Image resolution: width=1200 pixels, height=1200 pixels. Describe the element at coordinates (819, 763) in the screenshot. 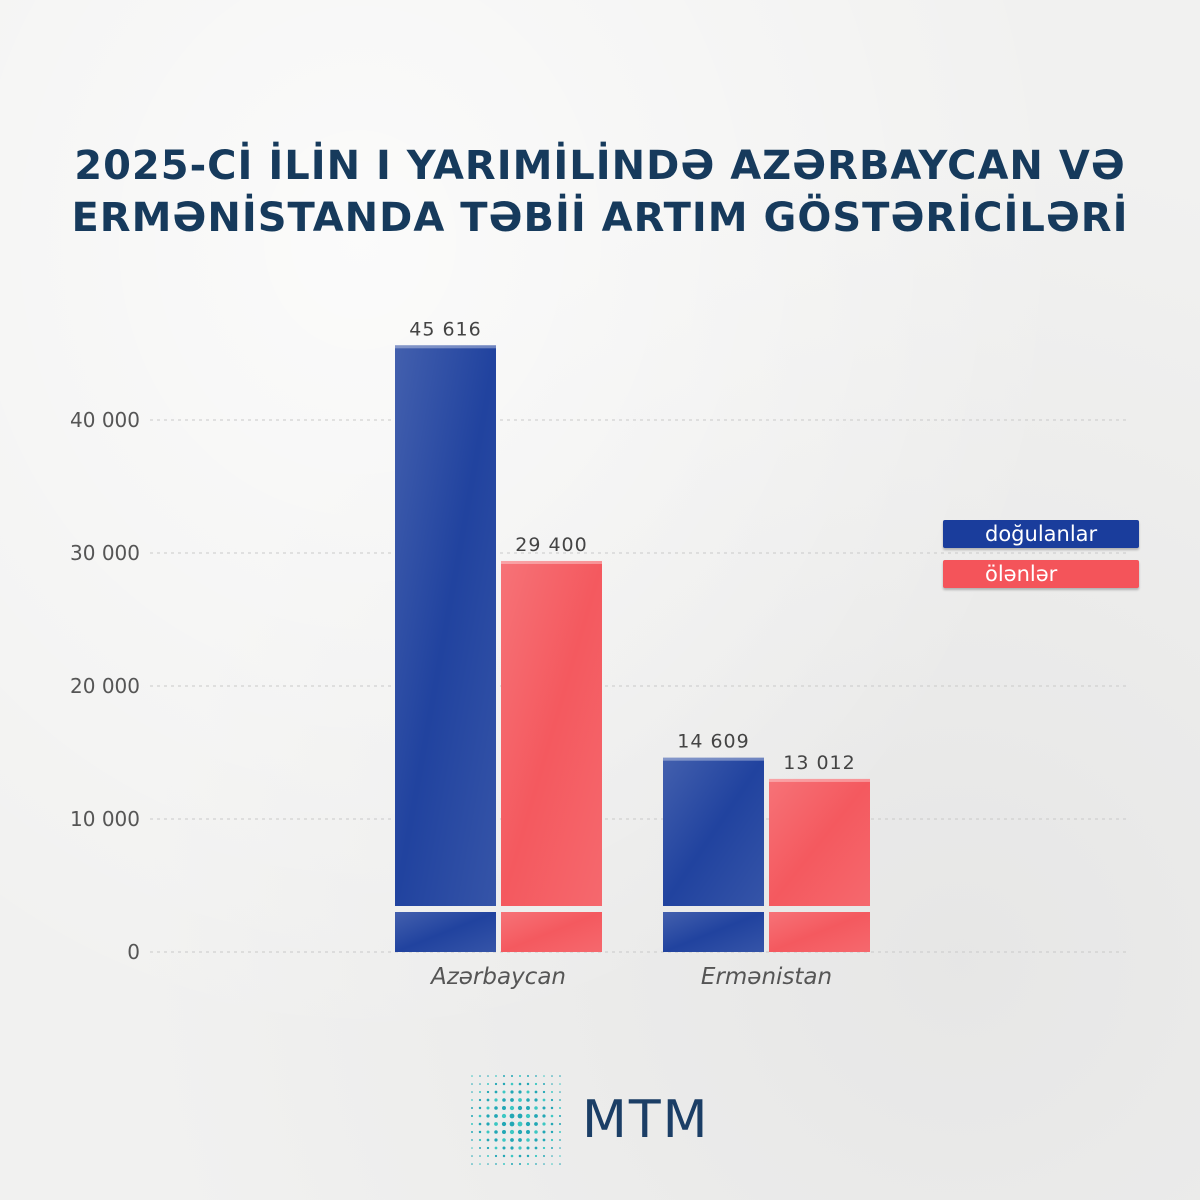

I see `data-label: 13 012` at that location.